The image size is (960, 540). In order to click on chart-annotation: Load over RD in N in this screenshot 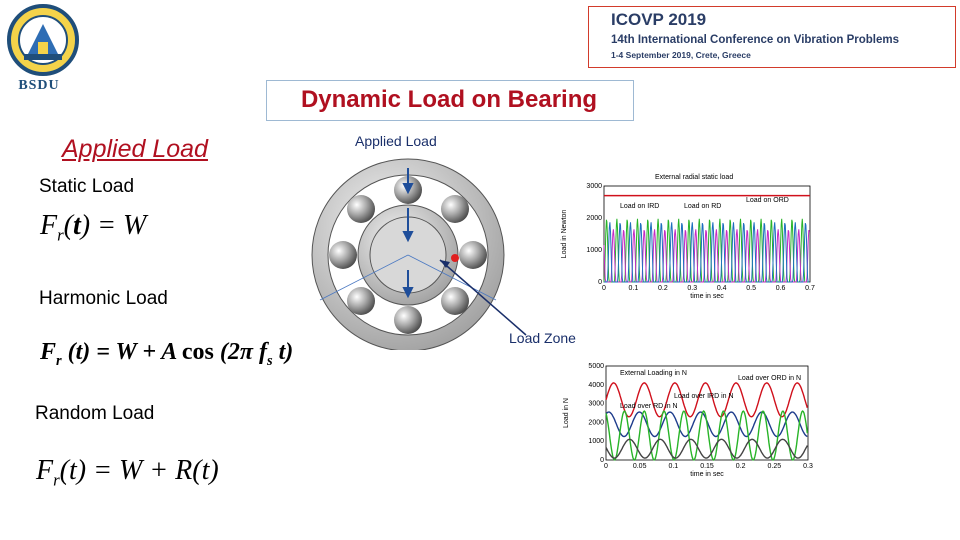, I will do `click(649, 406)`.